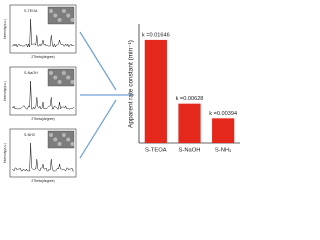 The height and width of the screenshot is (240, 320). What do you see at coordinates (190, 151) in the screenshot?
I see `x-tick-label: S-NaOH` at bounding box center [190, 151].